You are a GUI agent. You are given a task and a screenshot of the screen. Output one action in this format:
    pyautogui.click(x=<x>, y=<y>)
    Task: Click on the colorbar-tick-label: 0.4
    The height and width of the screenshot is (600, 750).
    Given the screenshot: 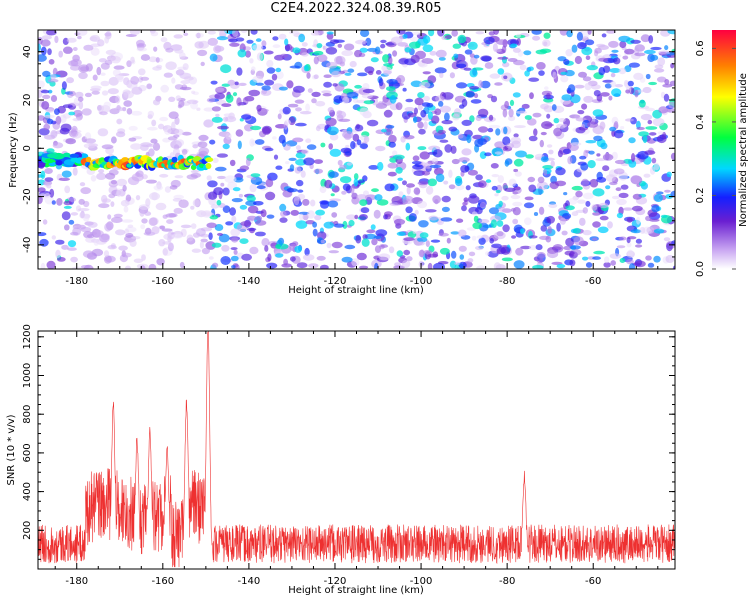 What is the action you would take?
    pyautogui.click(x=700, y=122)
    